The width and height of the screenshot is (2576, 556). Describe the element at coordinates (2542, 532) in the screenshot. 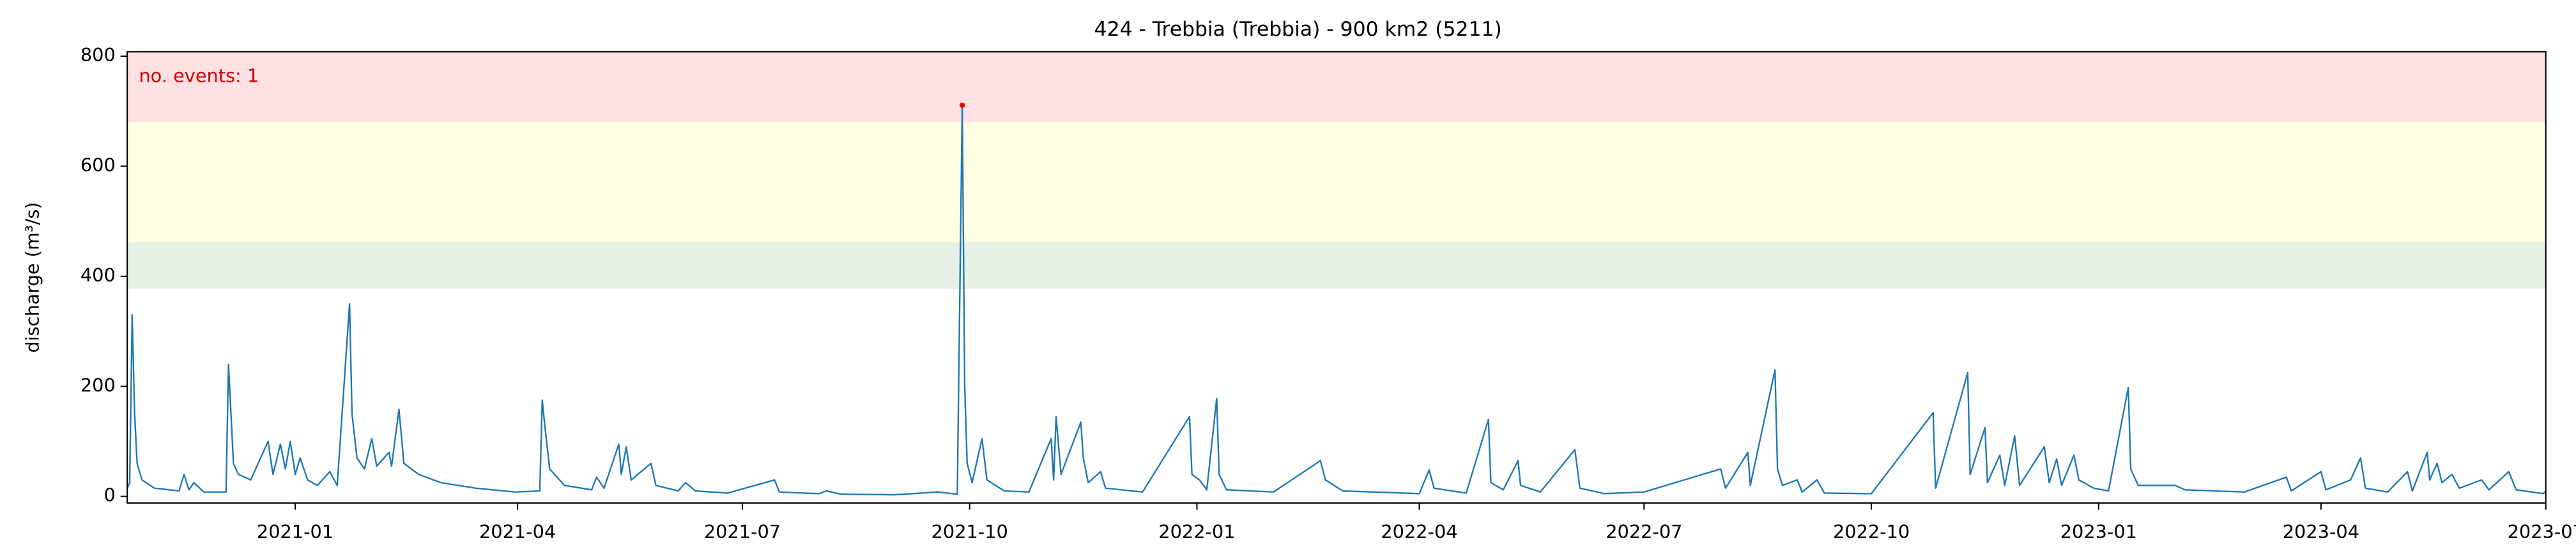

I see `x-tick-label: 2023-07` at that location.